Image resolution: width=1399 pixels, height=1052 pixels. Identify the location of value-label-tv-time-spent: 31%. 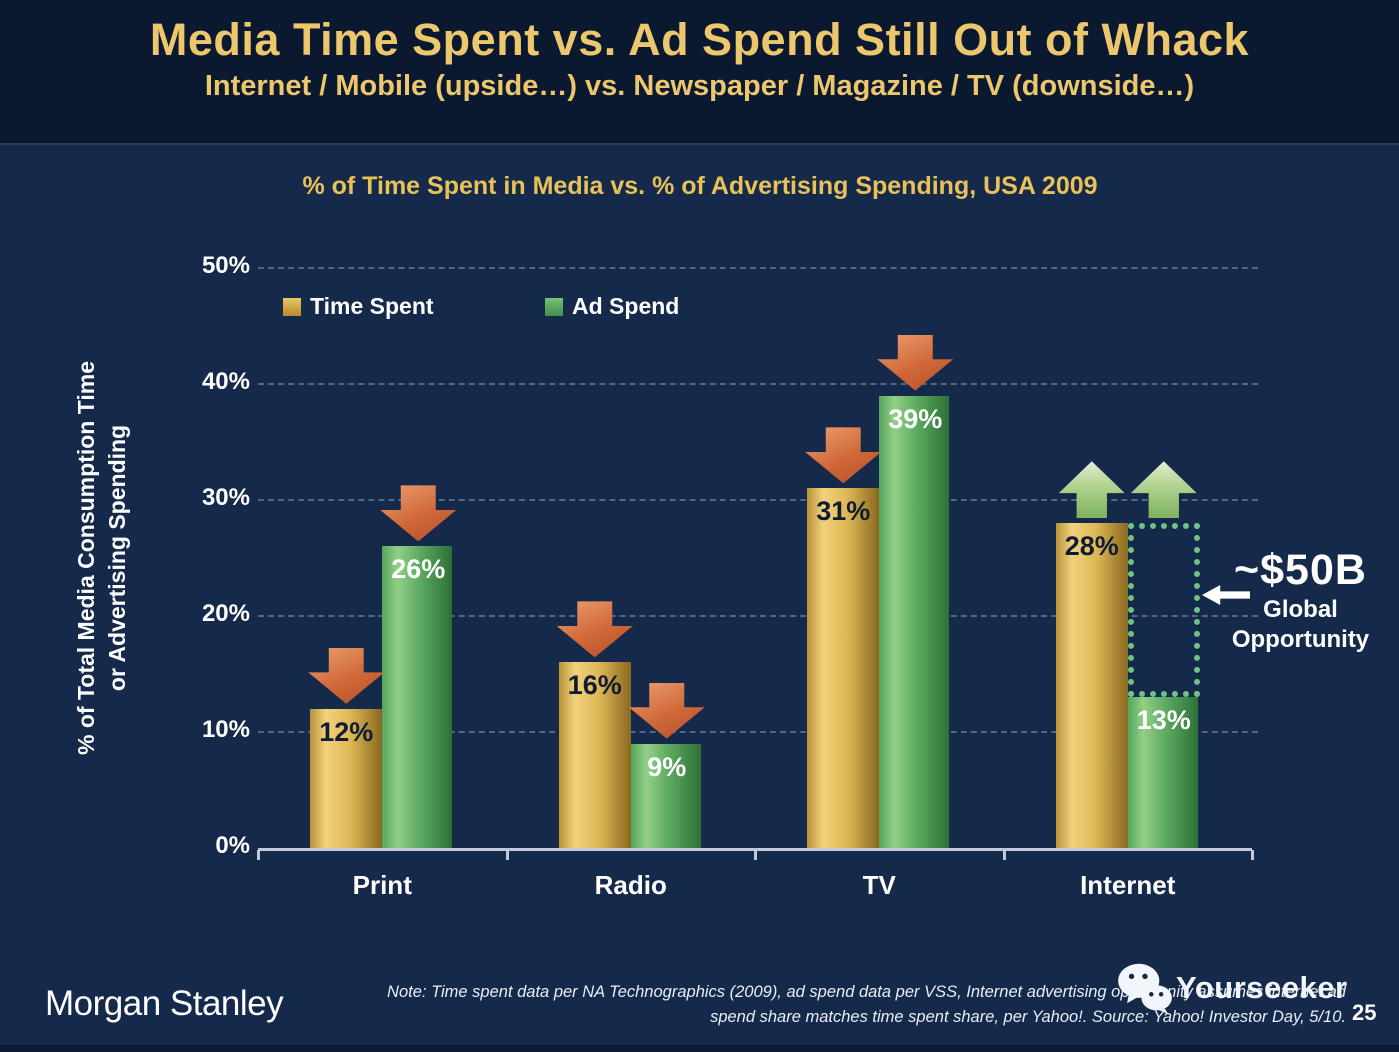
(843, 511).